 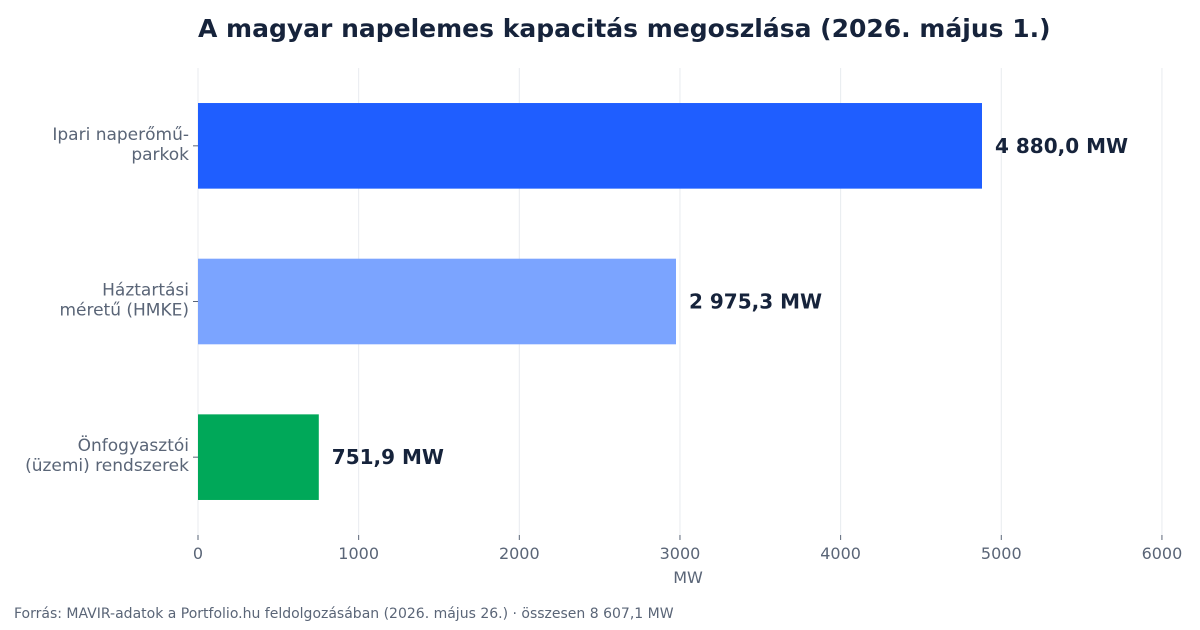 I want to click on x-tick-label: 2000, so click(x=519, y=553).